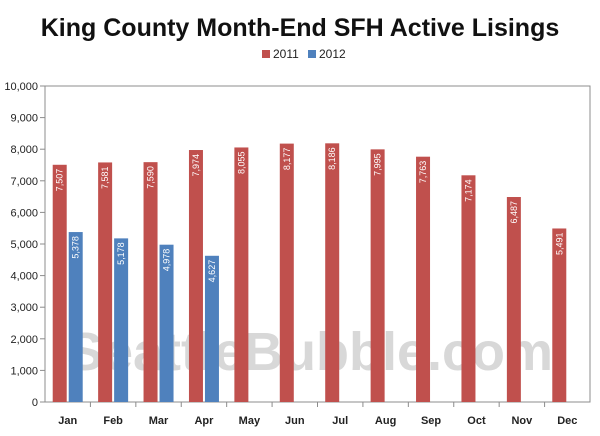 The height and width of the screenshot is (436, 600). Describe the element at coordinates (105, 282) in the screenshot. I see `bar-2011-Feb` at that location.